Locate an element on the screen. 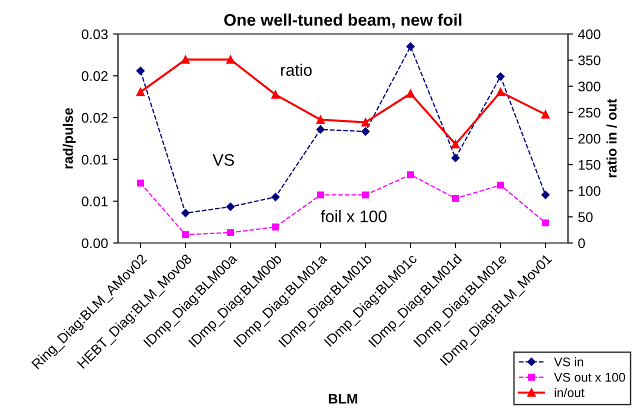  y2-tick-label: 100 is located at coordinates (589, 191).